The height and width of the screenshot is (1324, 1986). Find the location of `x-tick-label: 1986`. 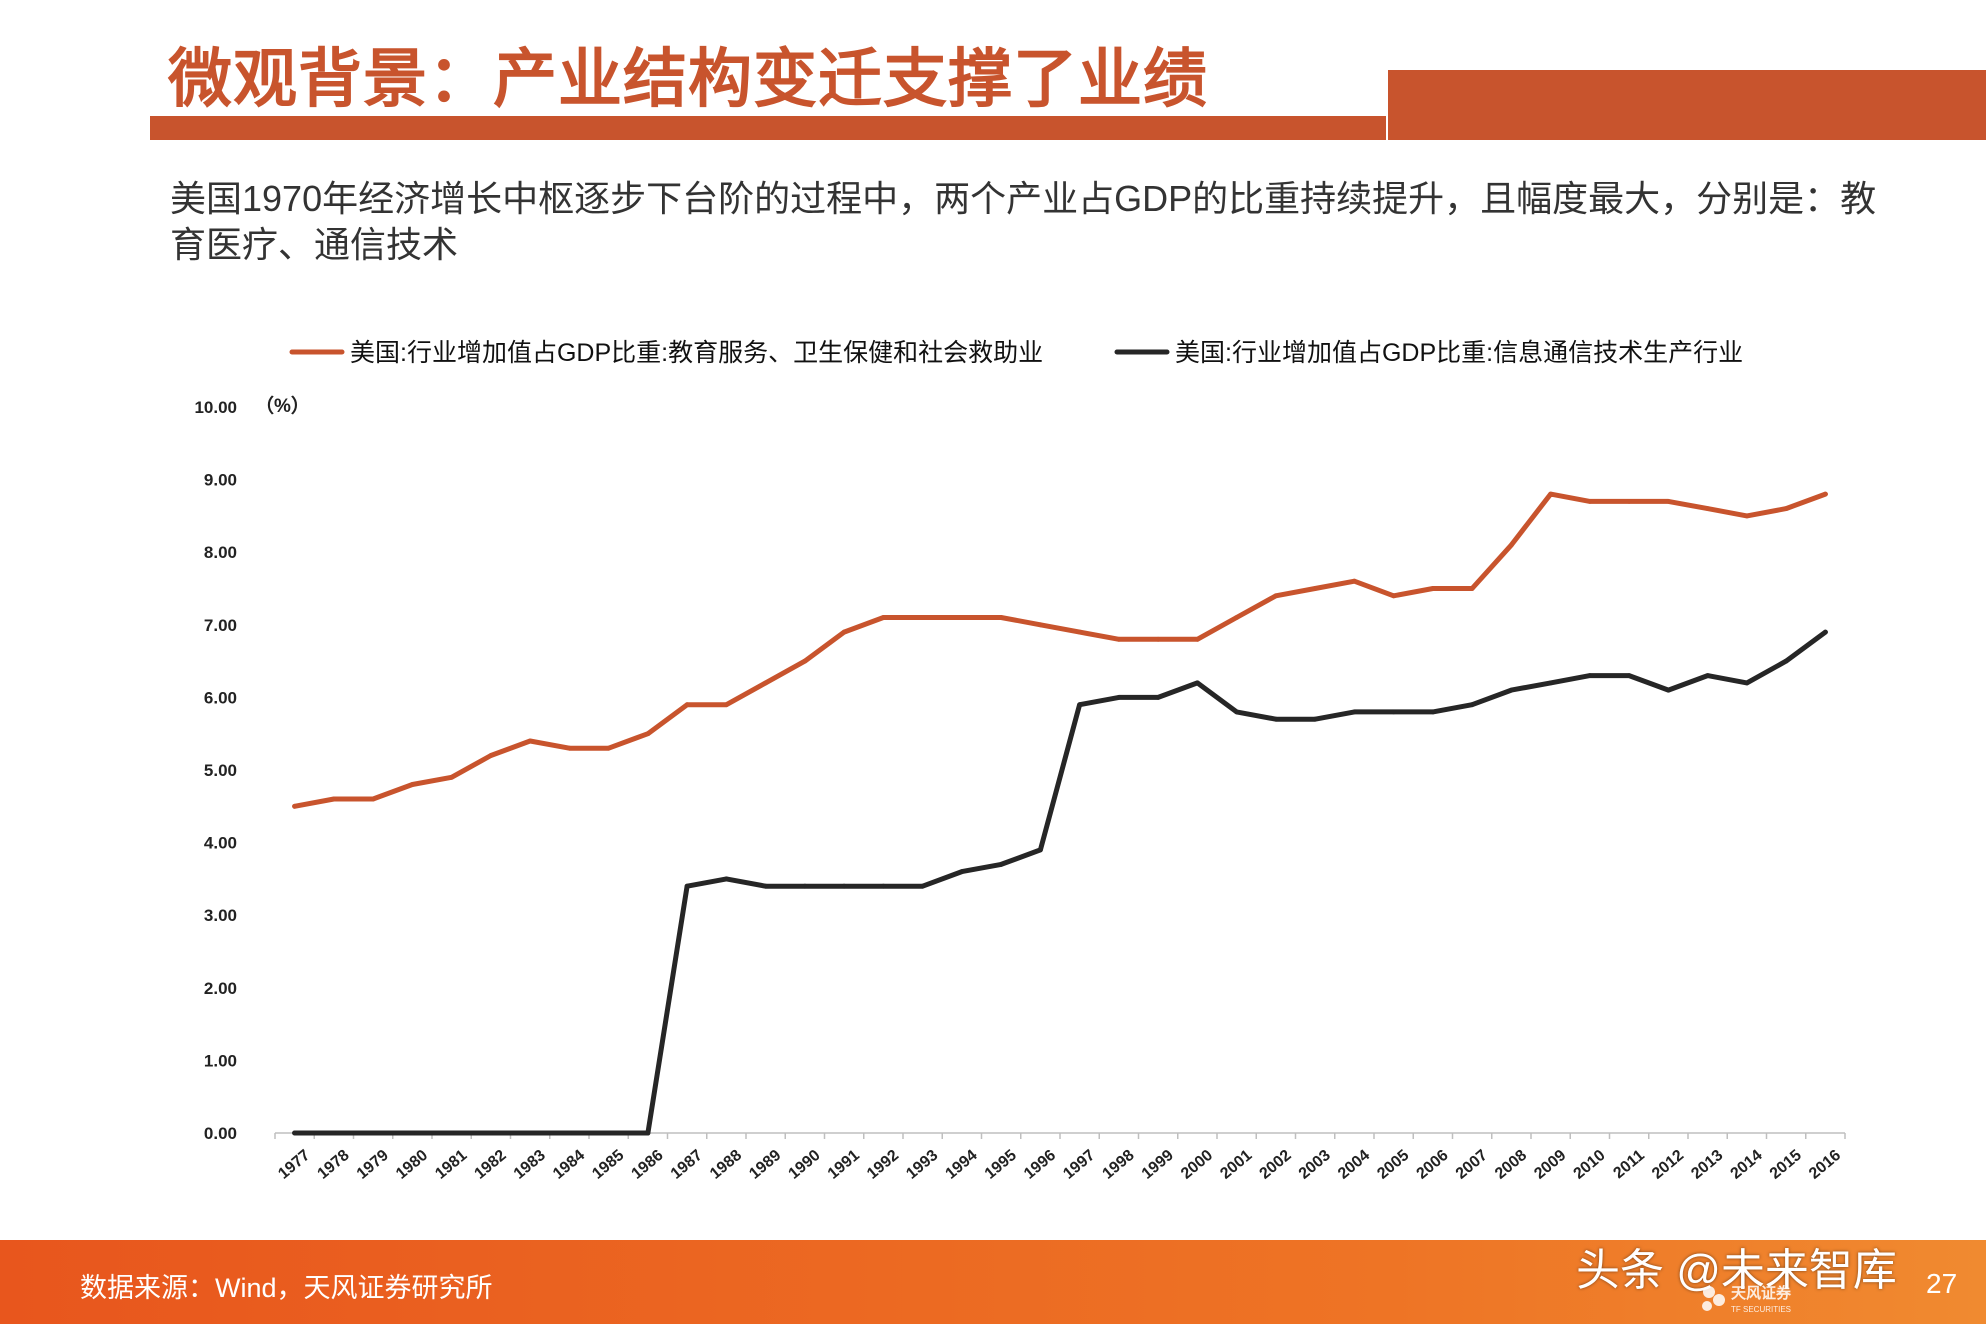

x-tick-label: 1986 is located at coordinates (647, 1165).